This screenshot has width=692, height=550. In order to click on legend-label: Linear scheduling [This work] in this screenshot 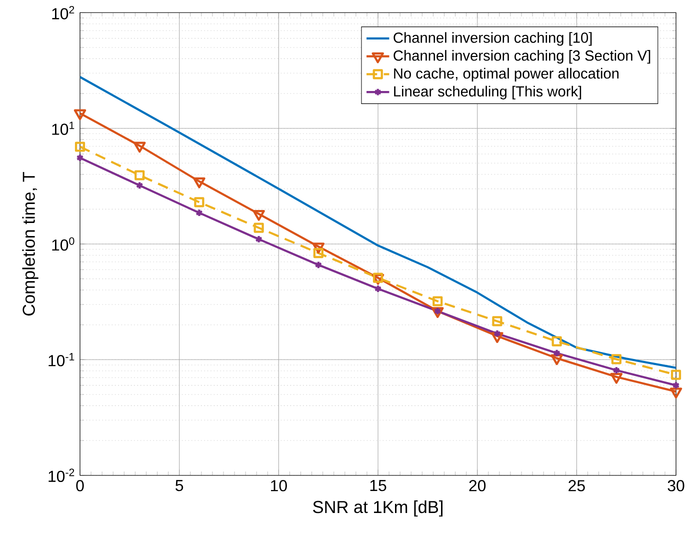, I will do `click(488, 93)`.